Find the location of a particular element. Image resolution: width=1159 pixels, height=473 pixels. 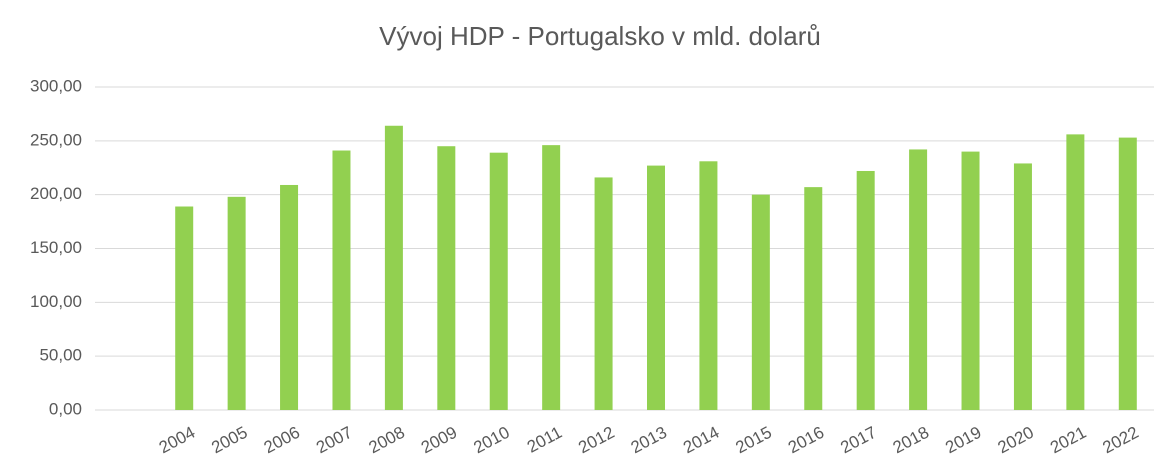

x-tick-label: 2014 is located at coordinates (701, 440).